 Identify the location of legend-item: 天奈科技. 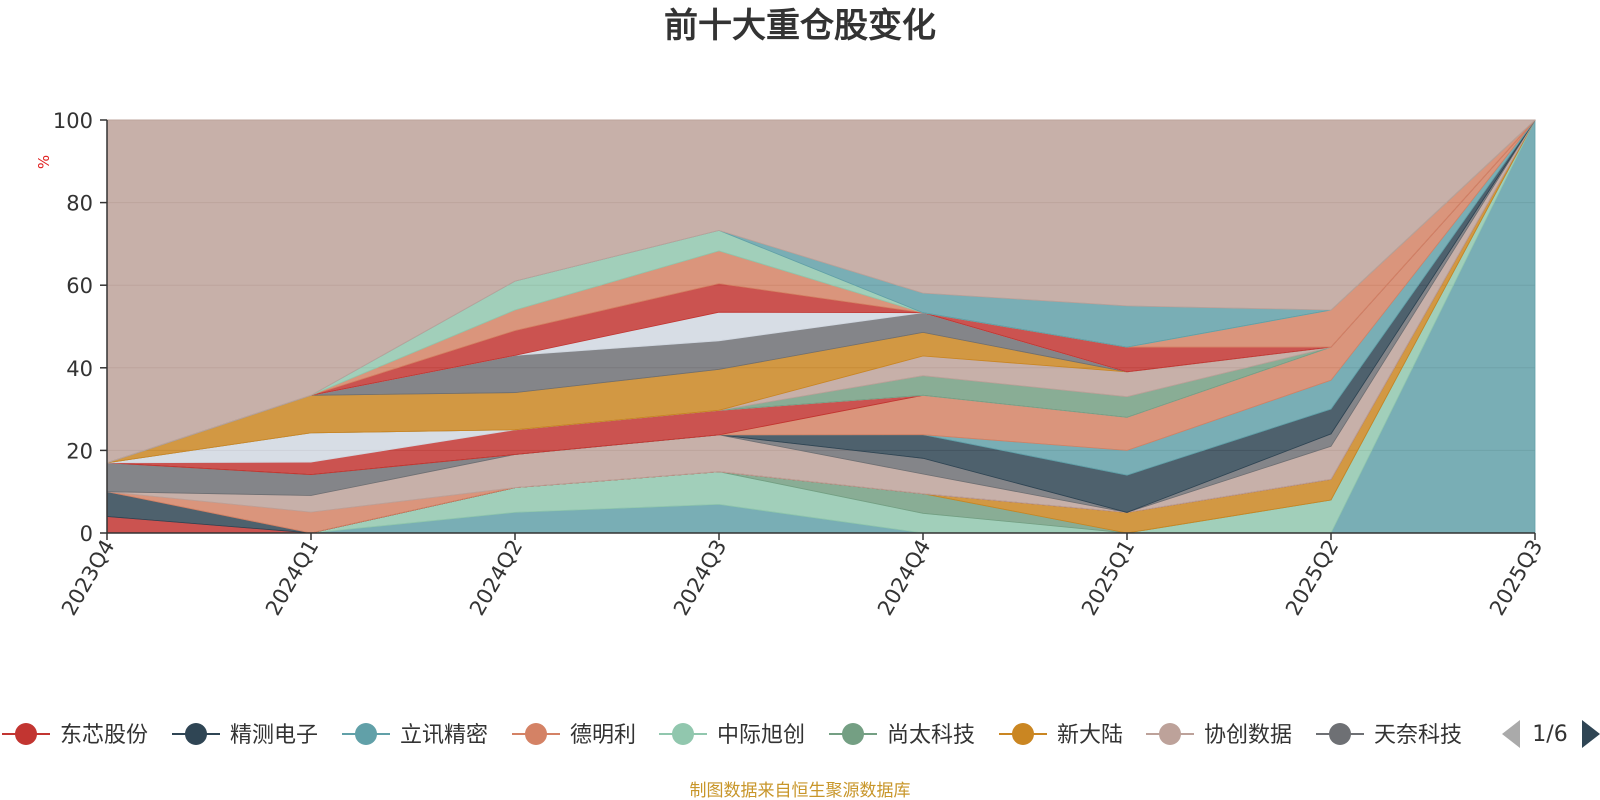
(1389, 735).